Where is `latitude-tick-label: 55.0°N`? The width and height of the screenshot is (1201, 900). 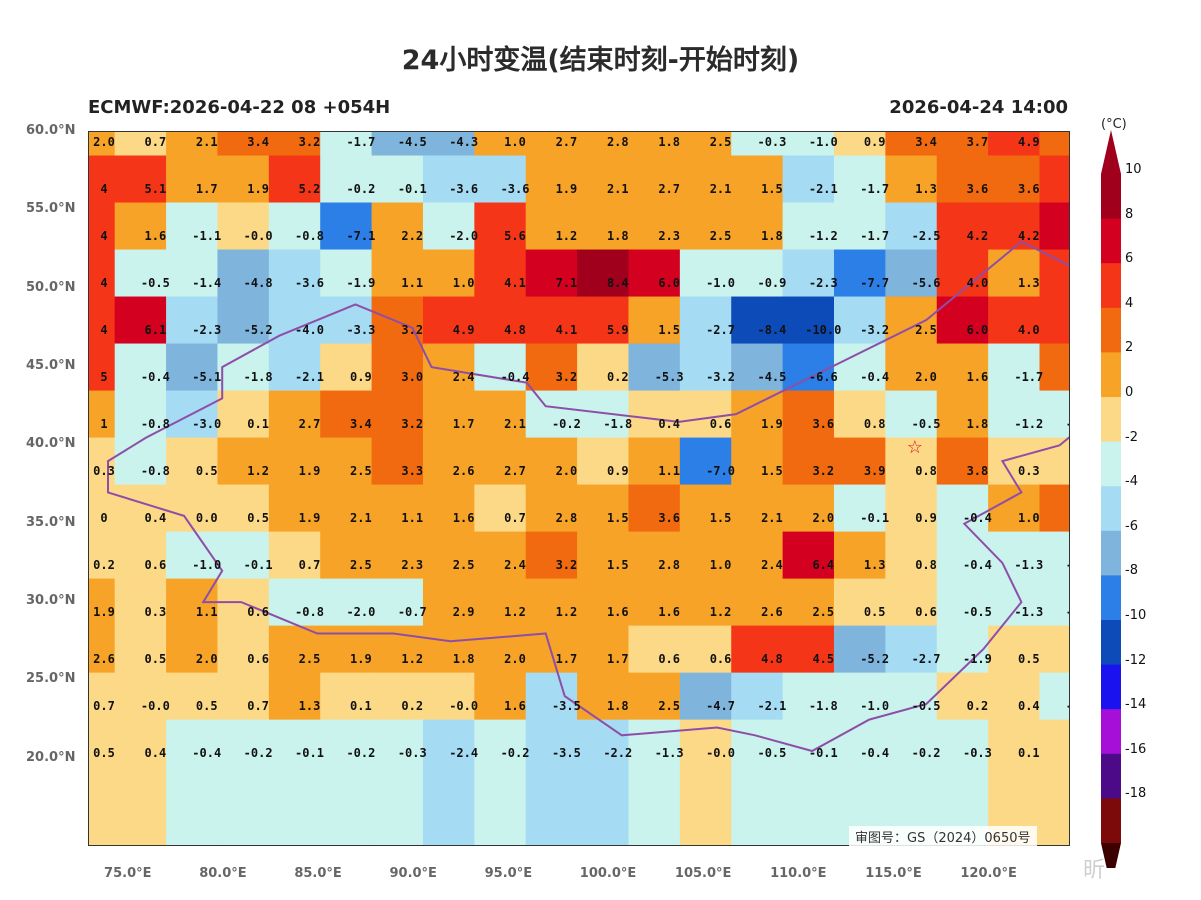 latitude-tick-label: 55.0°N is located at coordinates (51, 209).